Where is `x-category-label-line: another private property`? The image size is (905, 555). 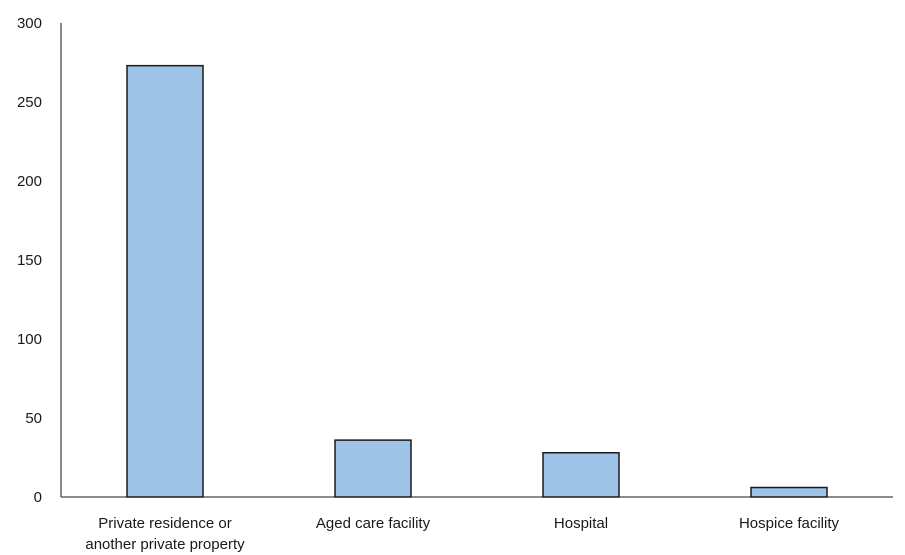
x-category-label-line: another private property is located at coordinates (165, 544).